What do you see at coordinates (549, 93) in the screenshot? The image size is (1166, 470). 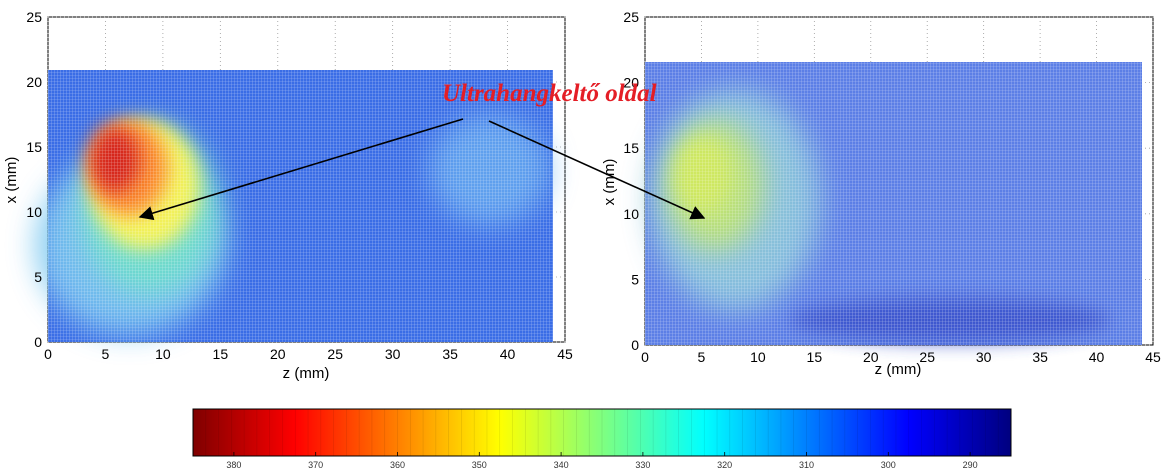 I see `annotation-text: Ultrahangkeltő oldal` at bounding box center [549, 93].